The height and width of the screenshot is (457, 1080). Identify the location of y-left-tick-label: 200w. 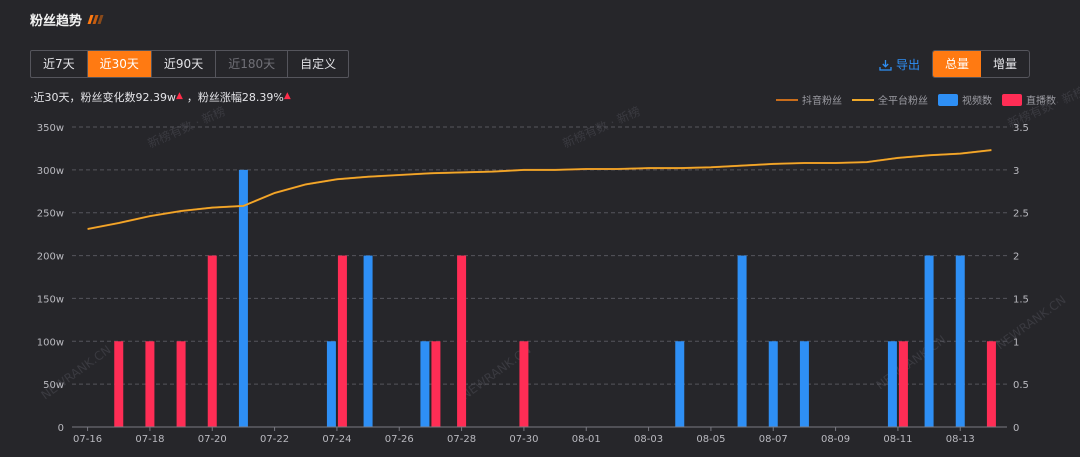
(50, 257).